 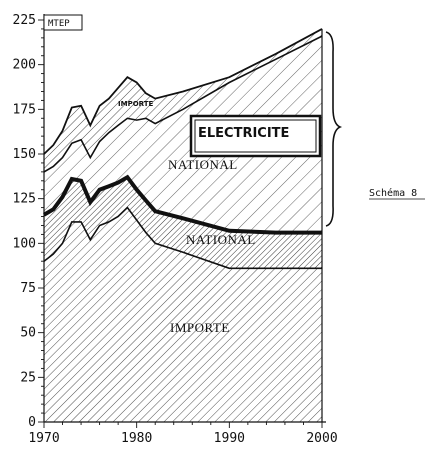 What do you see at coordinates (182, 204) in the screenshot?
I see `line-national-lower` at bounding box center [182, 204].